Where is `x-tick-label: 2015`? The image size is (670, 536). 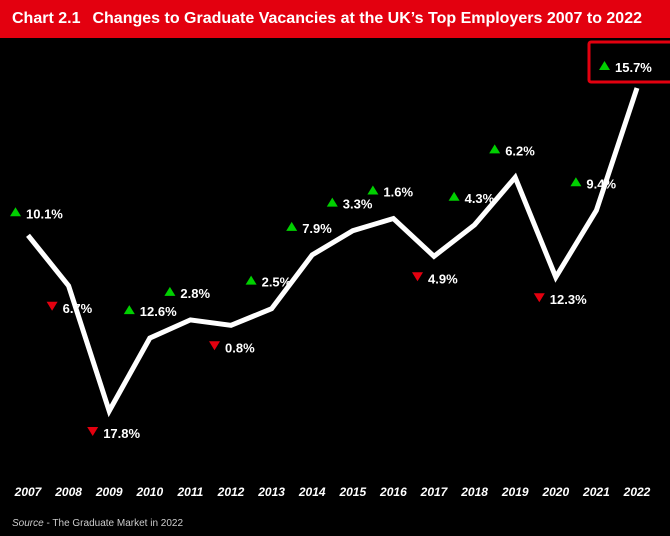
x-tick-label: 2015 is located at coordinates (352, 492).